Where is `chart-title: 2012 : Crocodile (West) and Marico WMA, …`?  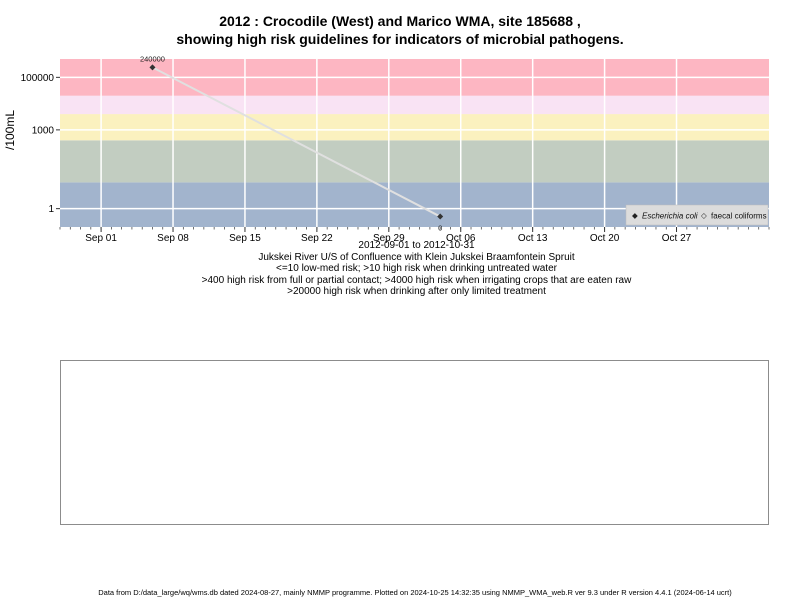 chart-title: 2012 : Crocodile (West) and Marico WMA, … is located at coordinates (400, 30).